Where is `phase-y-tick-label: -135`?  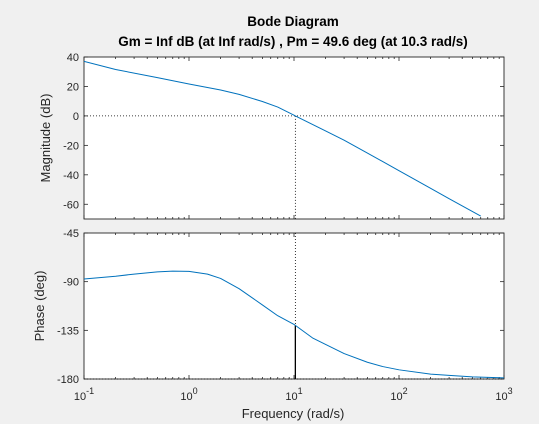 phase-y-tick-label: -135 is located at coordinates (68, 331).